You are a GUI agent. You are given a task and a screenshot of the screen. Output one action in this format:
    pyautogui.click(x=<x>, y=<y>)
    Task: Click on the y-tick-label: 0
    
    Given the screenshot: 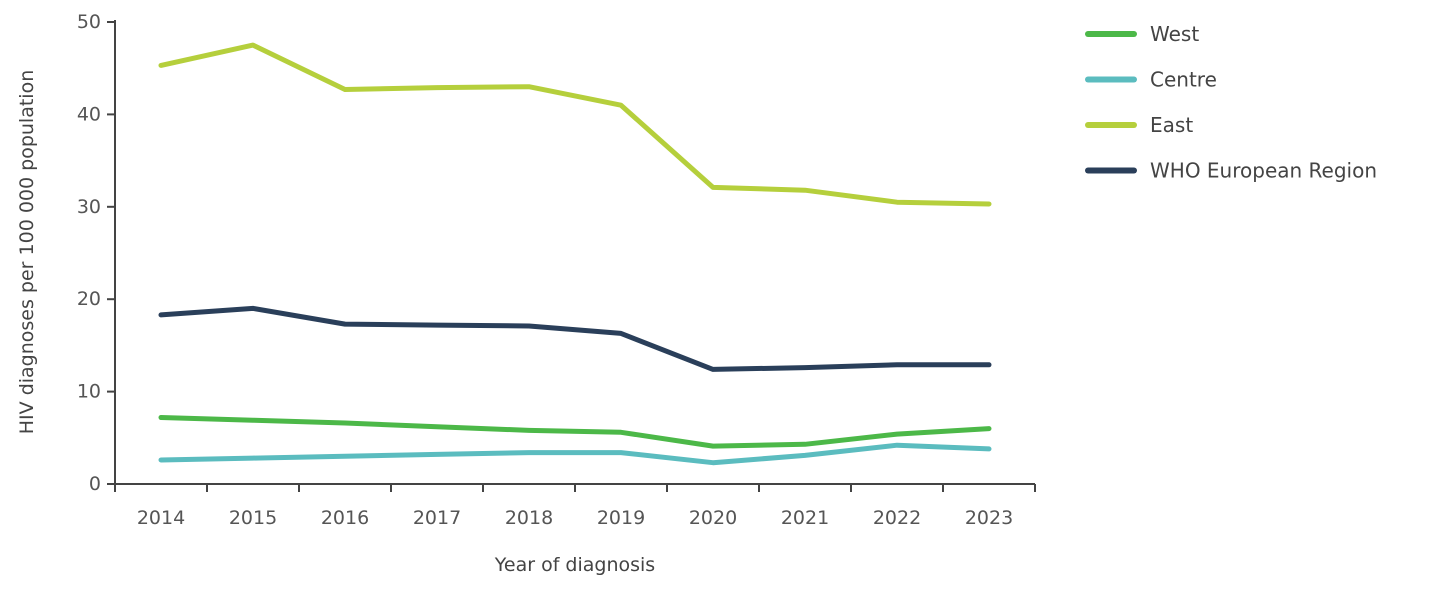 What is the action you would take?
    pyautogui.click(x=95, y=484)
    